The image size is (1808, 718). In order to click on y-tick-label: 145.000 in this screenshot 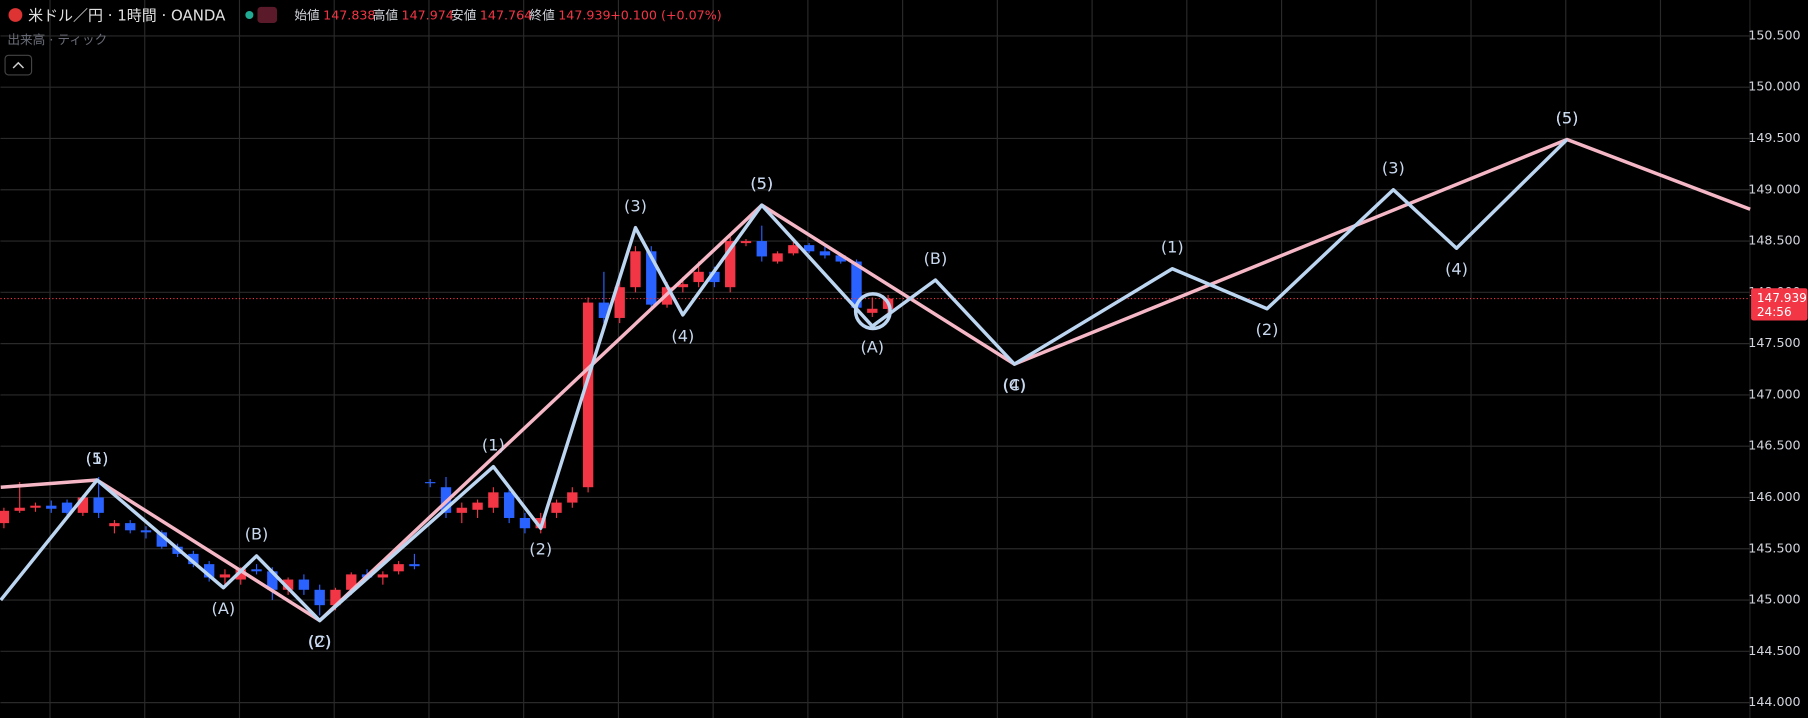, I will do `click(1774, 599)`.